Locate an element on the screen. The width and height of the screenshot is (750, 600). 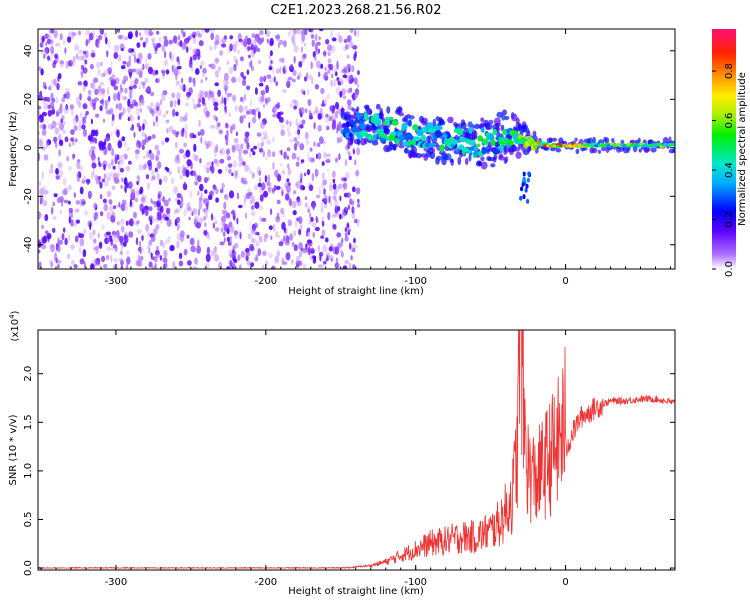
y-tick-label: -20 is located at coordinates (28, 196).